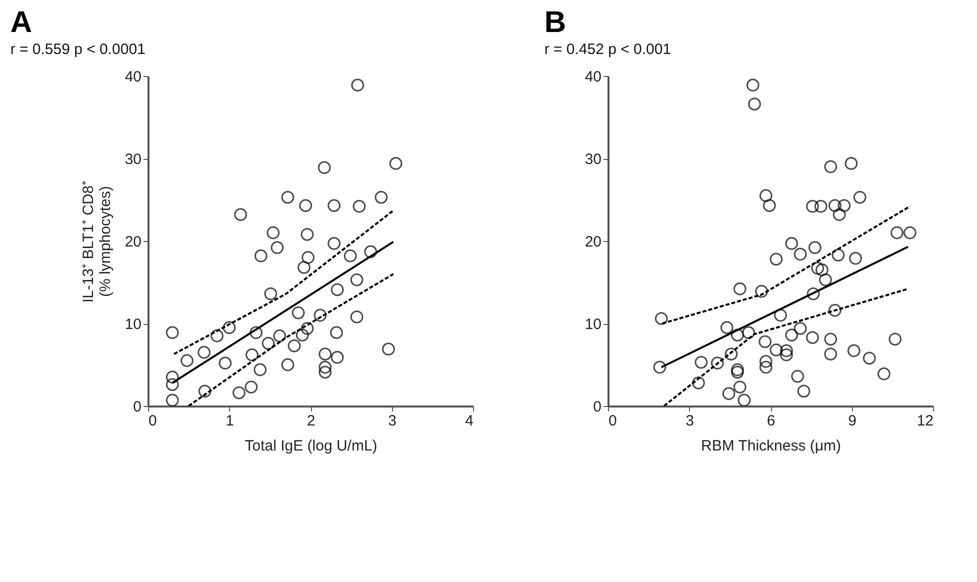  What do you see at coordinates (771, 421) in the screenshot?
I see `x-tick-label: 6` at bounding box center [771, 421].